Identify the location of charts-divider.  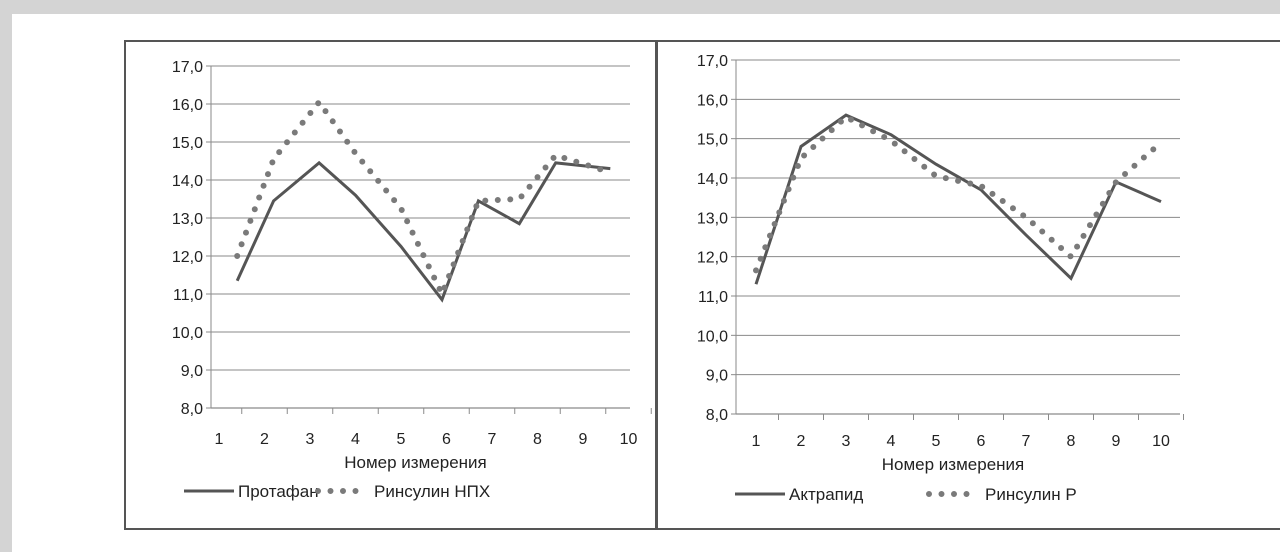
(656, 285).